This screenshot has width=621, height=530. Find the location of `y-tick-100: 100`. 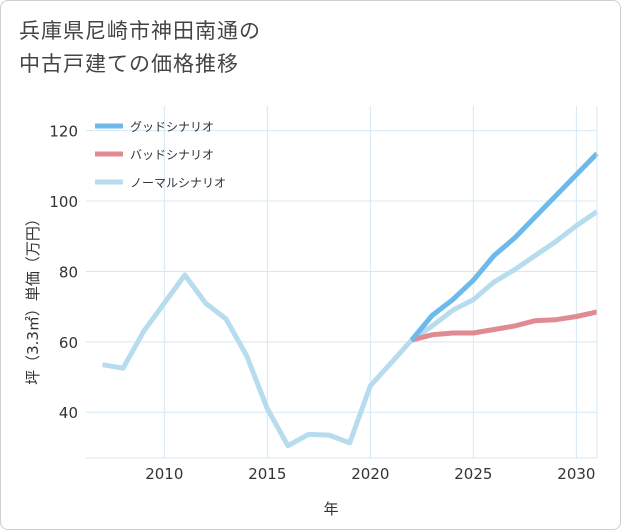

y-tick-100: 100 is located at coordinates (63, 202).